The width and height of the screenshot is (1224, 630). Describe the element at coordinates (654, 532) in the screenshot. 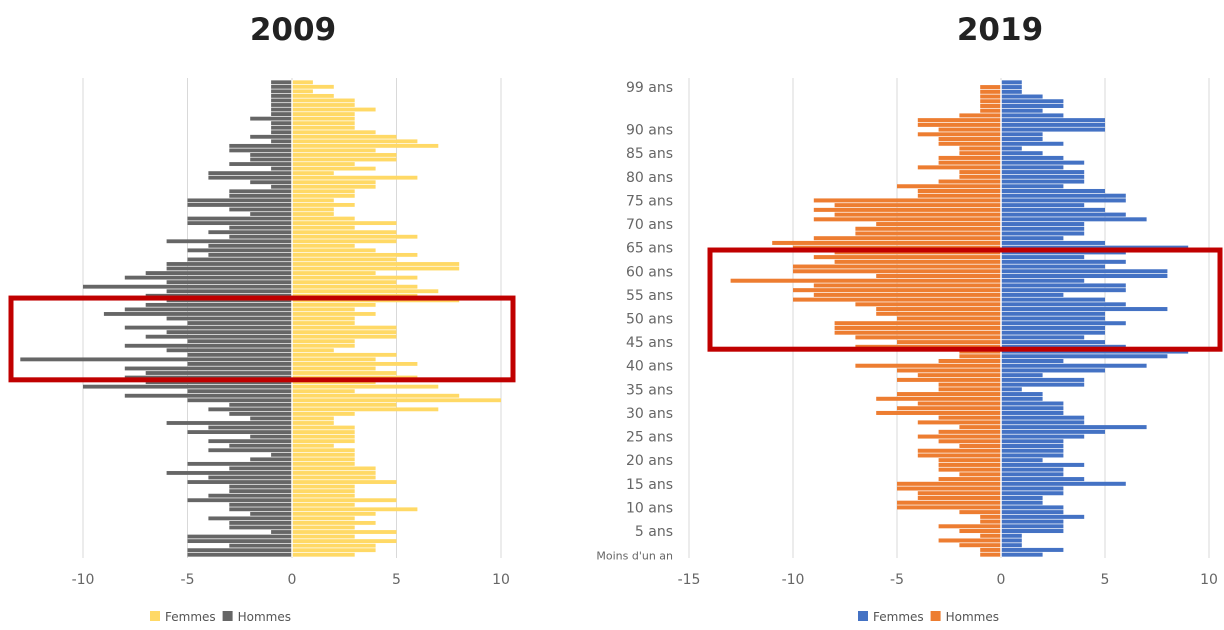

I see `age-label: 5 ans` at that location.